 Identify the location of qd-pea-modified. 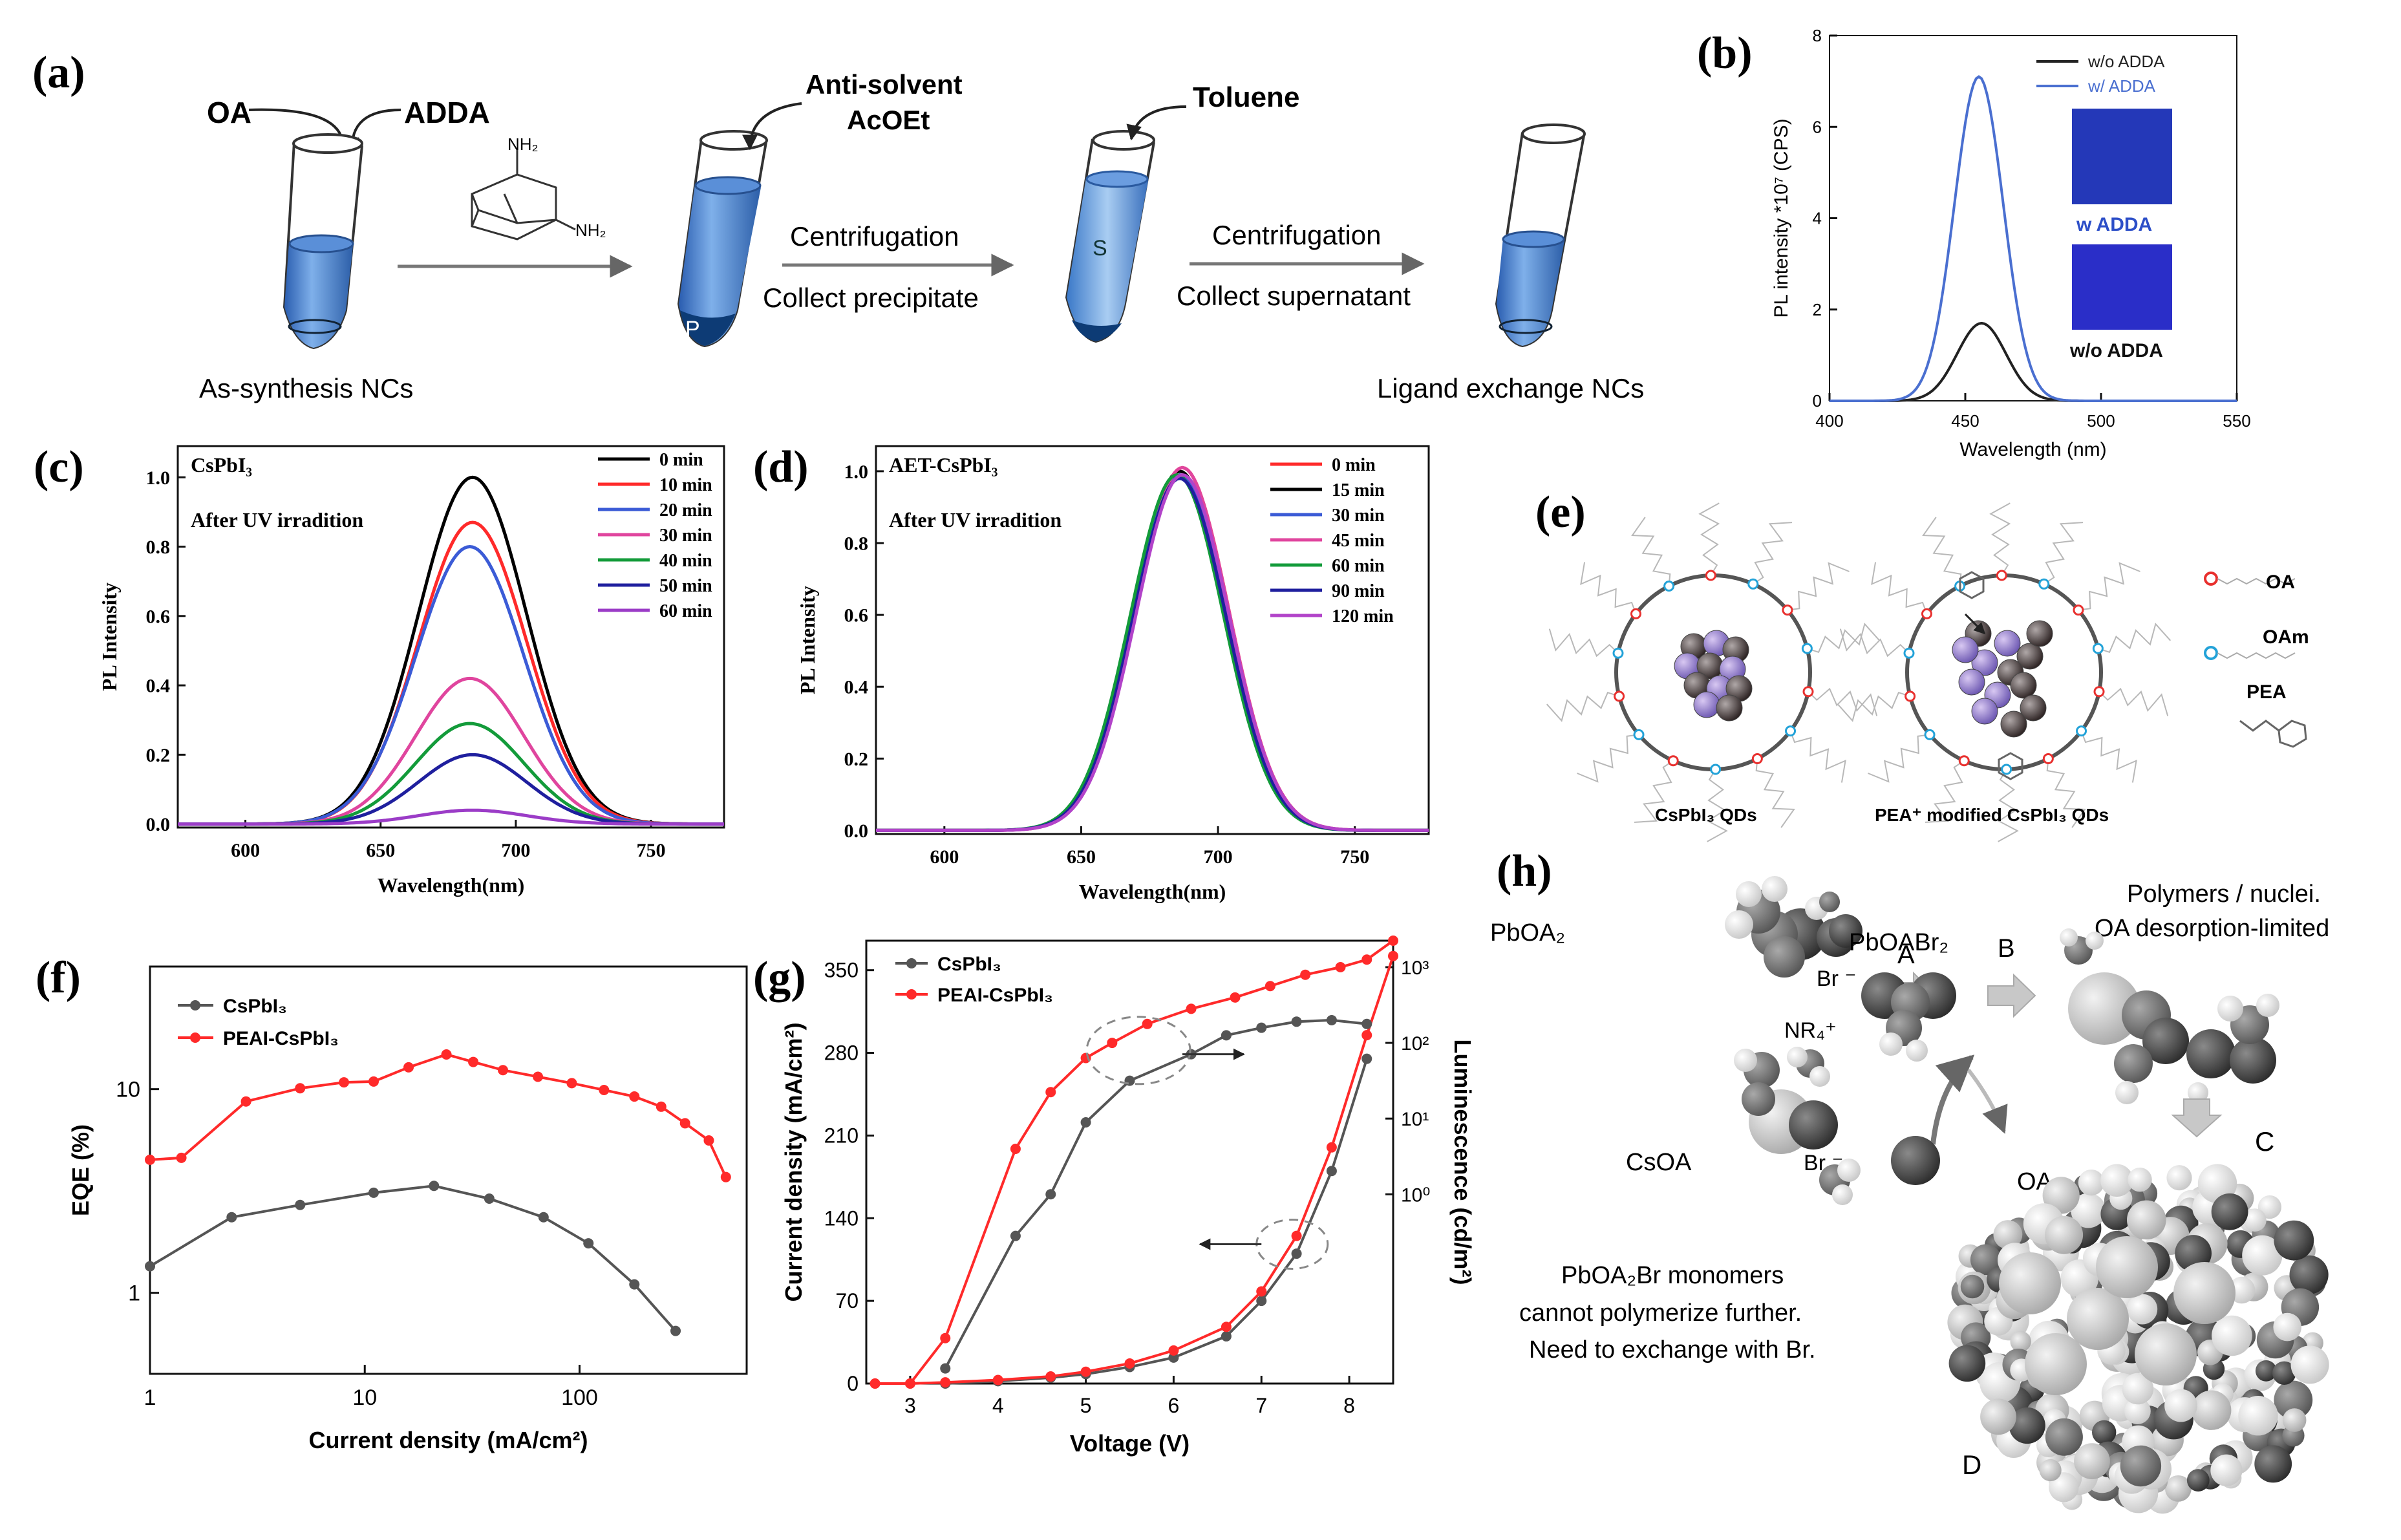
(2005, 672).